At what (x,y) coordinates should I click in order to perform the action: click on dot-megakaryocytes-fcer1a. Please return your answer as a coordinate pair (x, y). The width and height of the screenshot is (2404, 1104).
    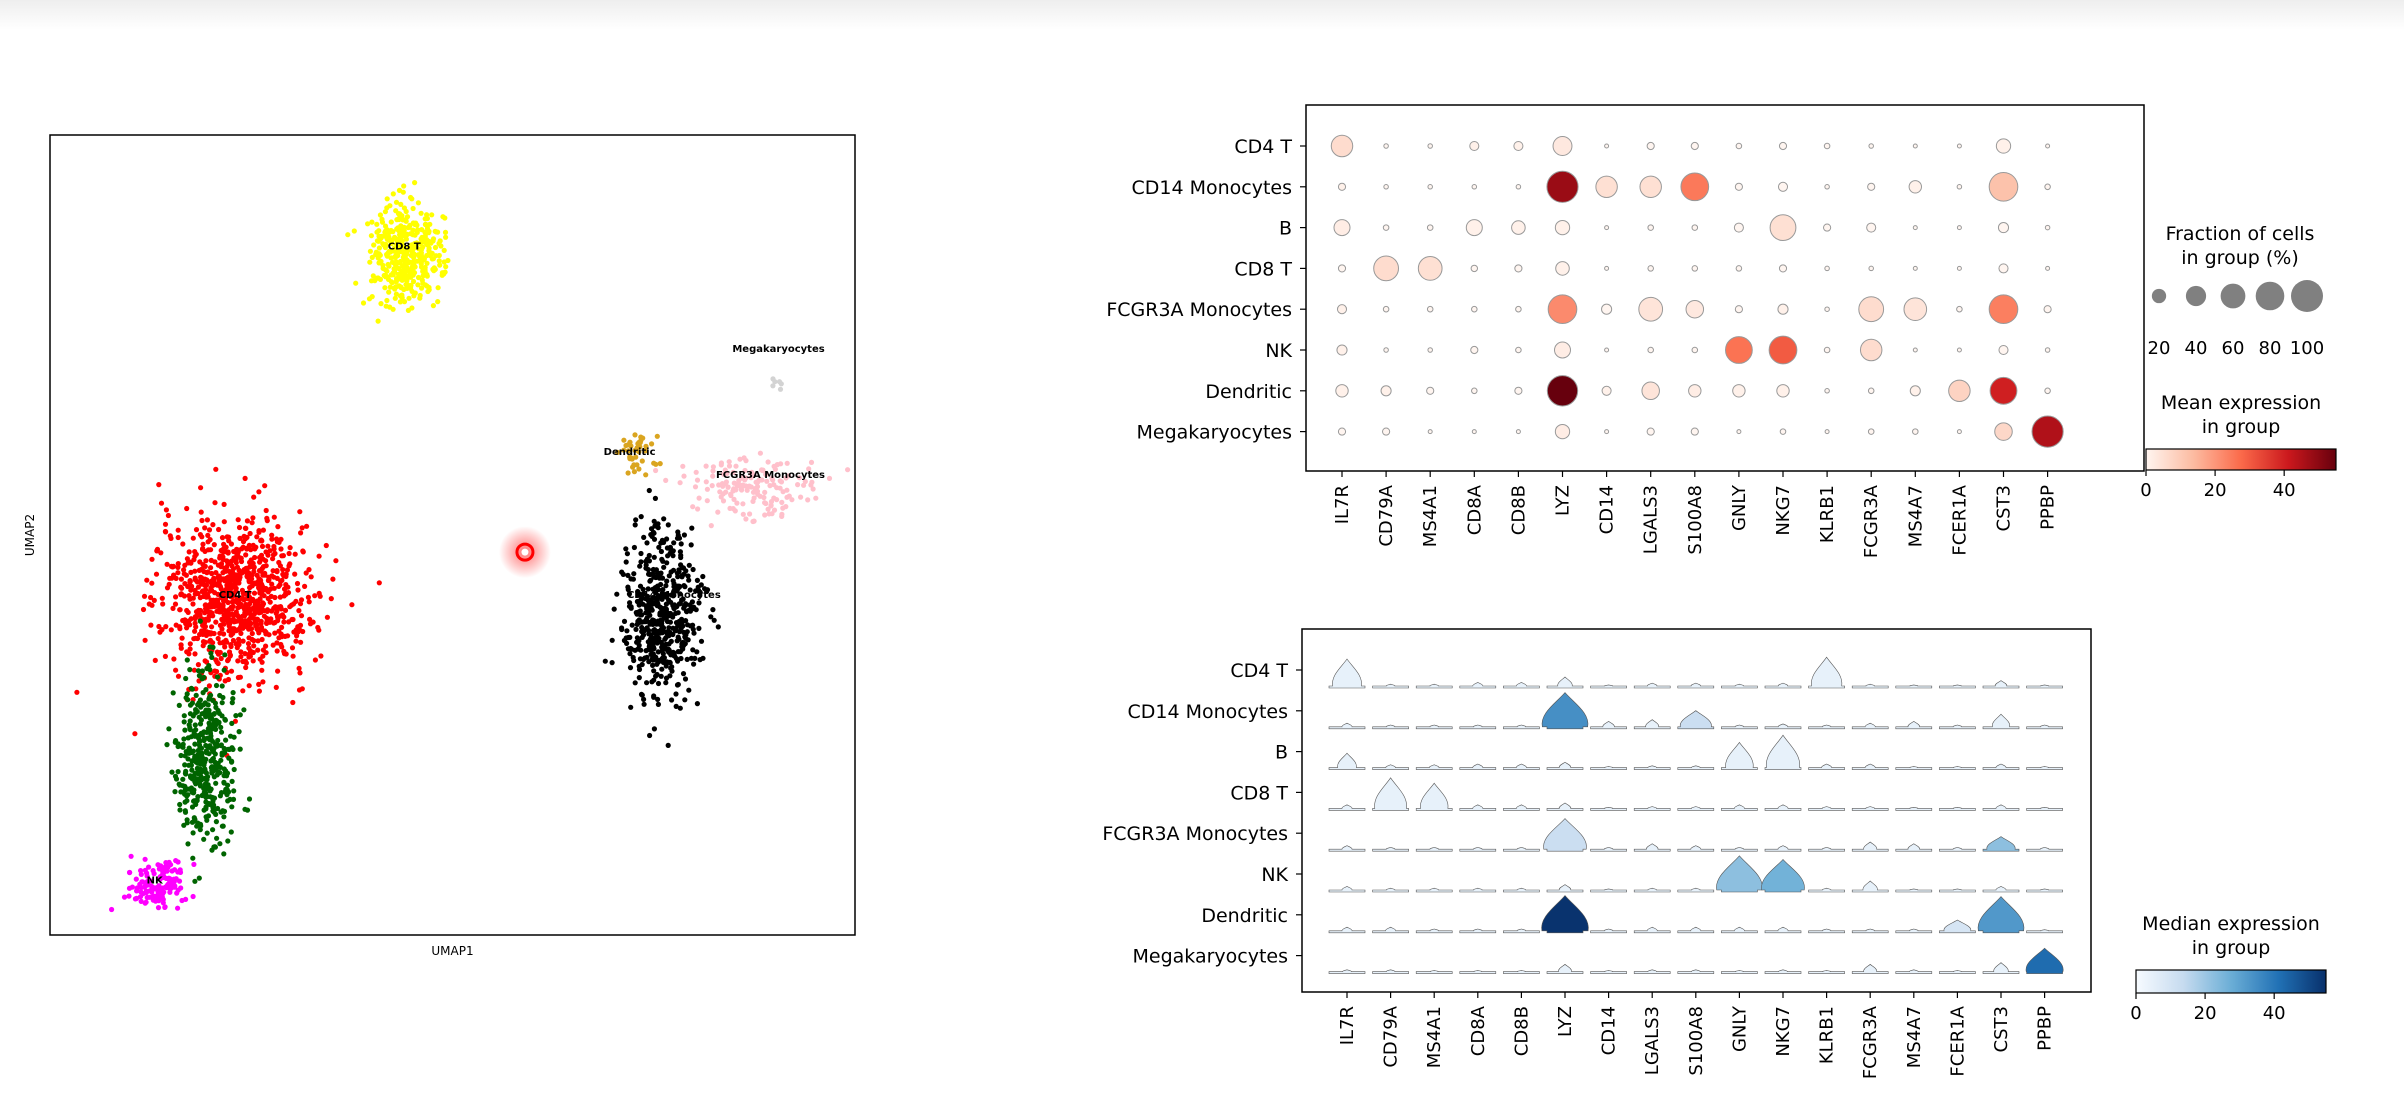
    Looking at the image, I should click on (1959, 432).